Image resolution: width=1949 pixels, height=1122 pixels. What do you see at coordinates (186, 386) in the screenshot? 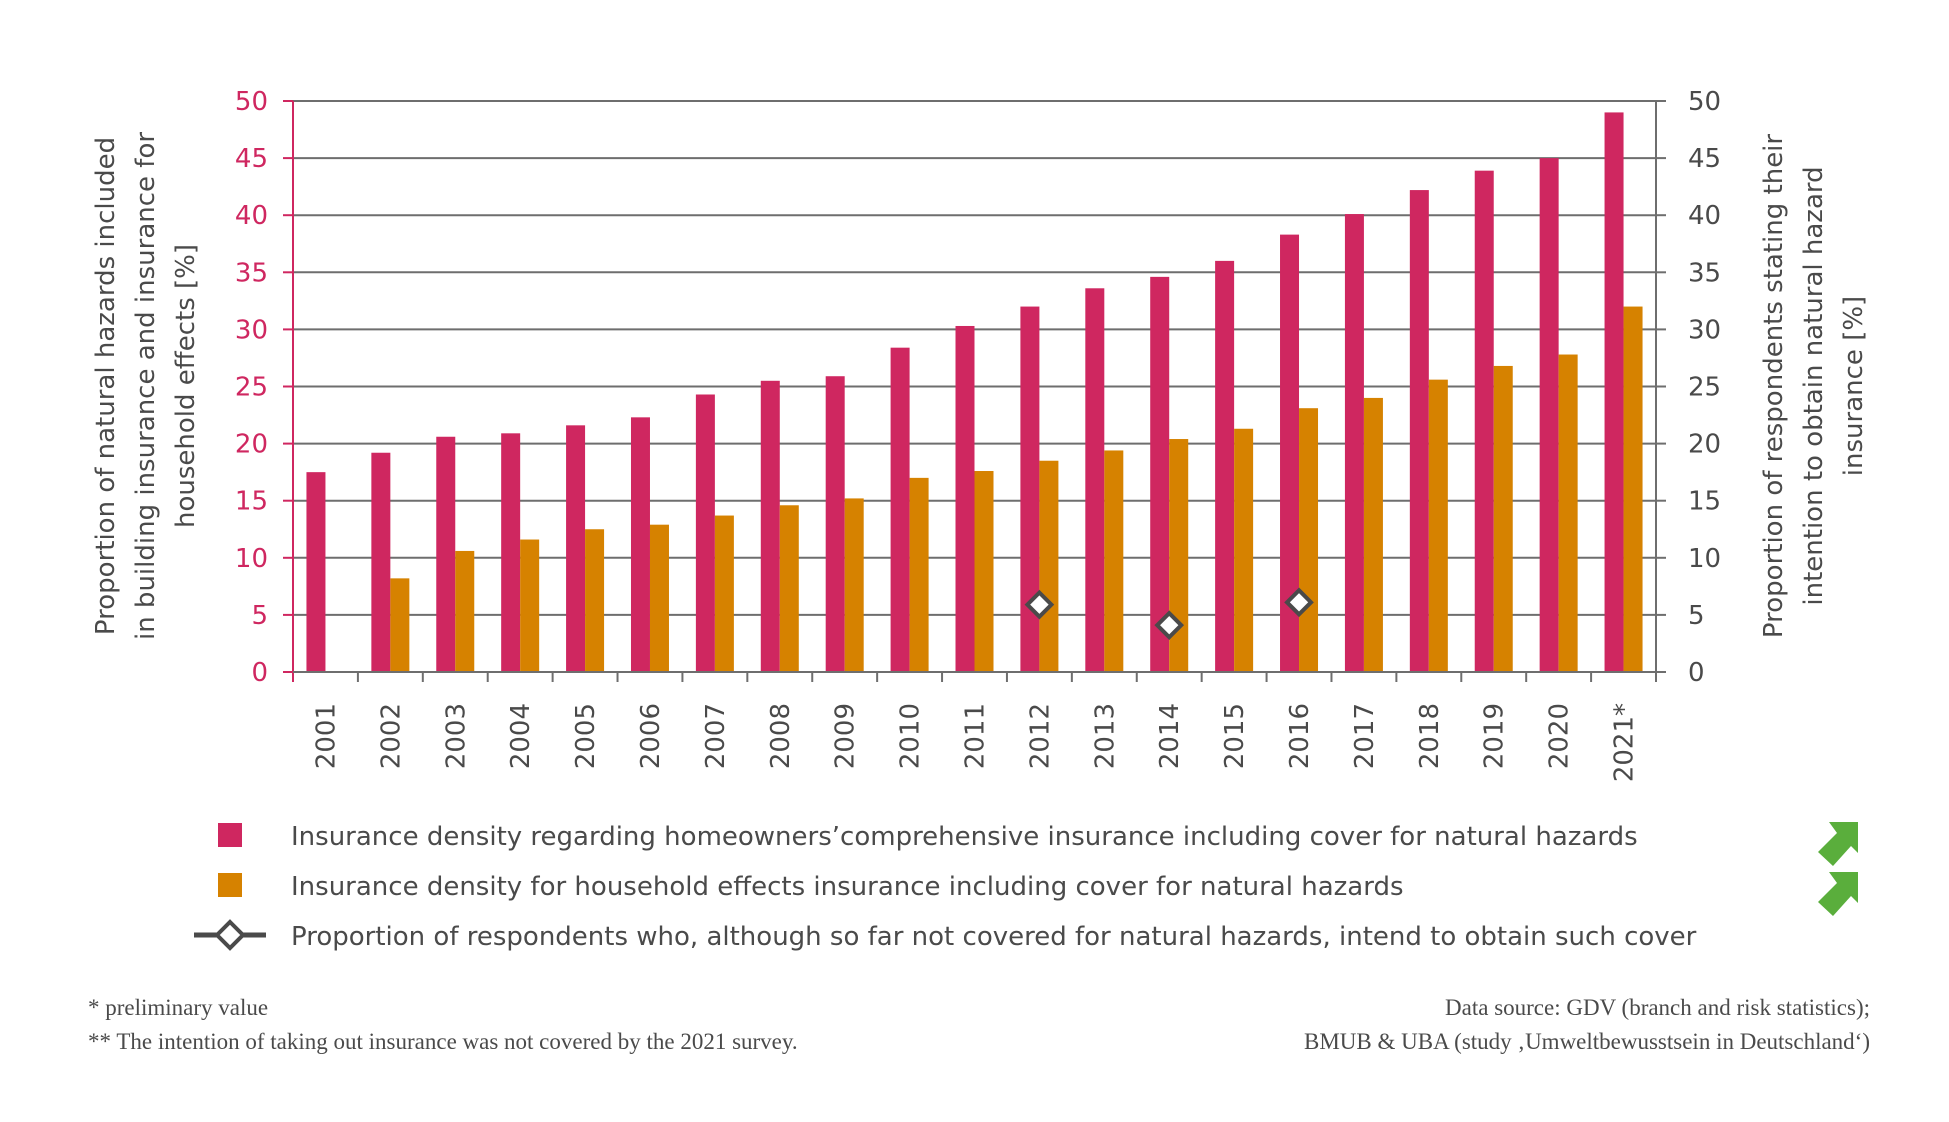
I see `left-axis-title-line-3: household effects [%]` at bounding box center [186, 386].